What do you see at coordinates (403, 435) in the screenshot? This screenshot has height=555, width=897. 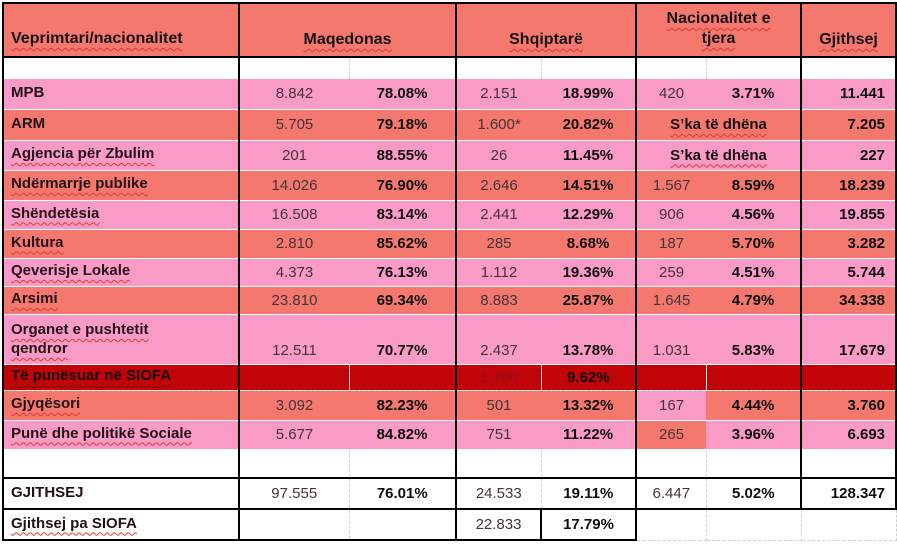 I see `cell-mk-pct: 84.82%` at bounding box center [403, 435].